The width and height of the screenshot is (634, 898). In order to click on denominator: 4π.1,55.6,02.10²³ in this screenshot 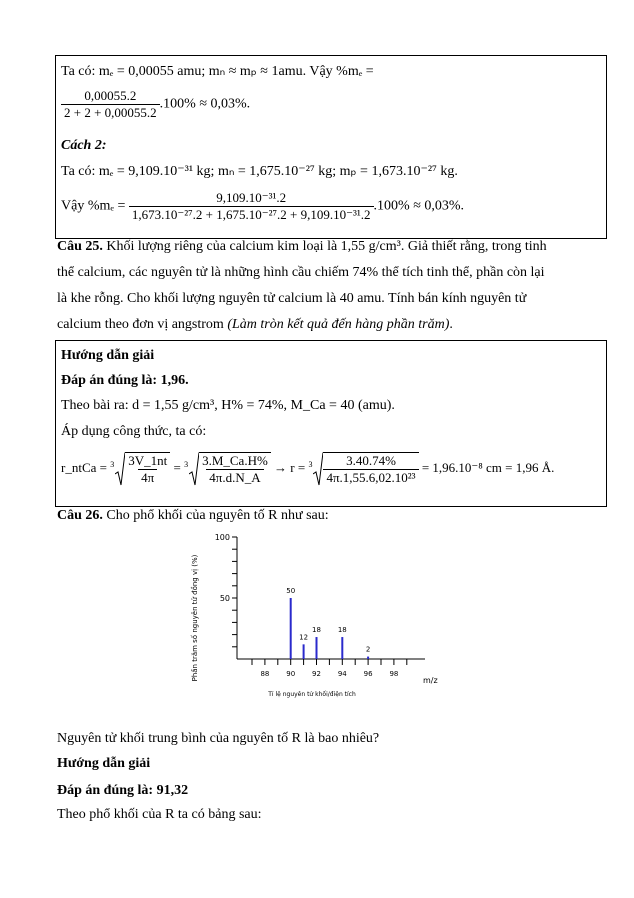, I will do `click(371, 477)`.